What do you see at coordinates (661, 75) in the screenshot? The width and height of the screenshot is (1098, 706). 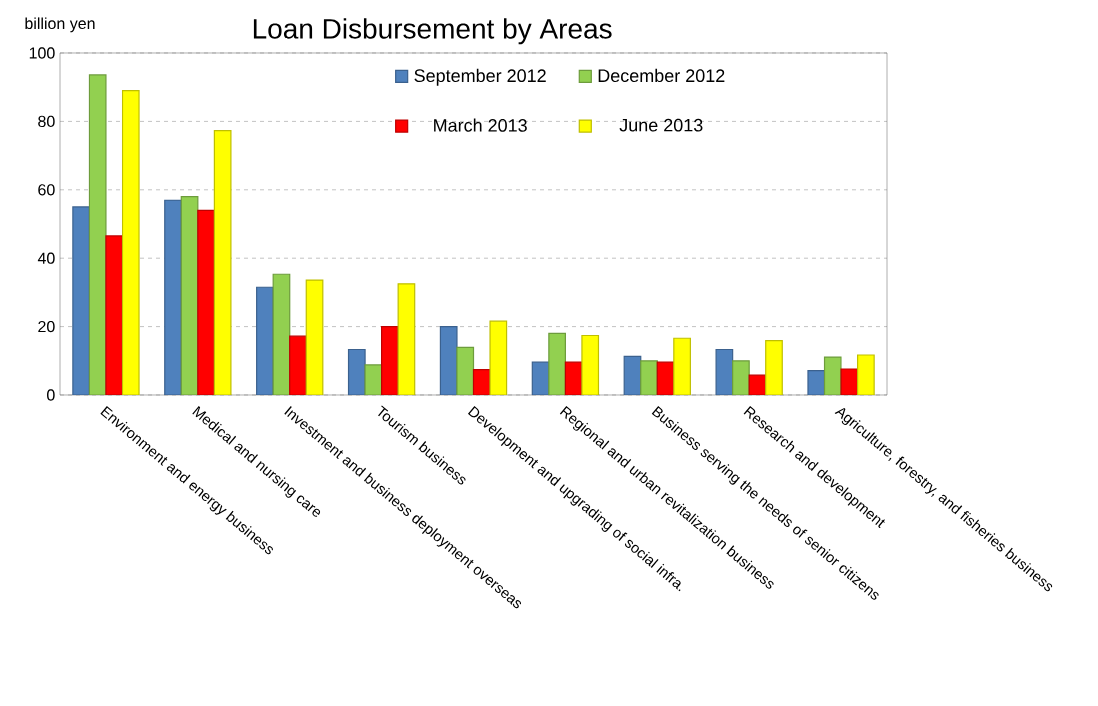 I see `legend-label: December 2012` at bounding box center [661, 75].